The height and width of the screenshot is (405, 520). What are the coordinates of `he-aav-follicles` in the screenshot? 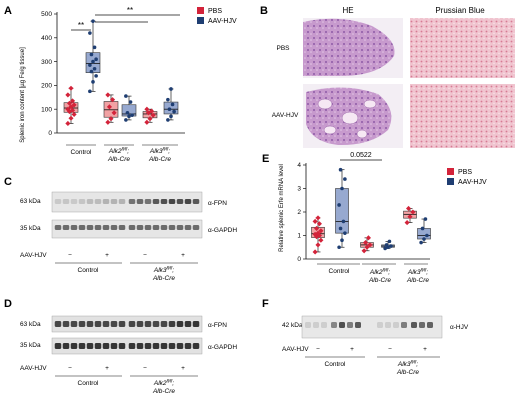 It's located at (347, 118).